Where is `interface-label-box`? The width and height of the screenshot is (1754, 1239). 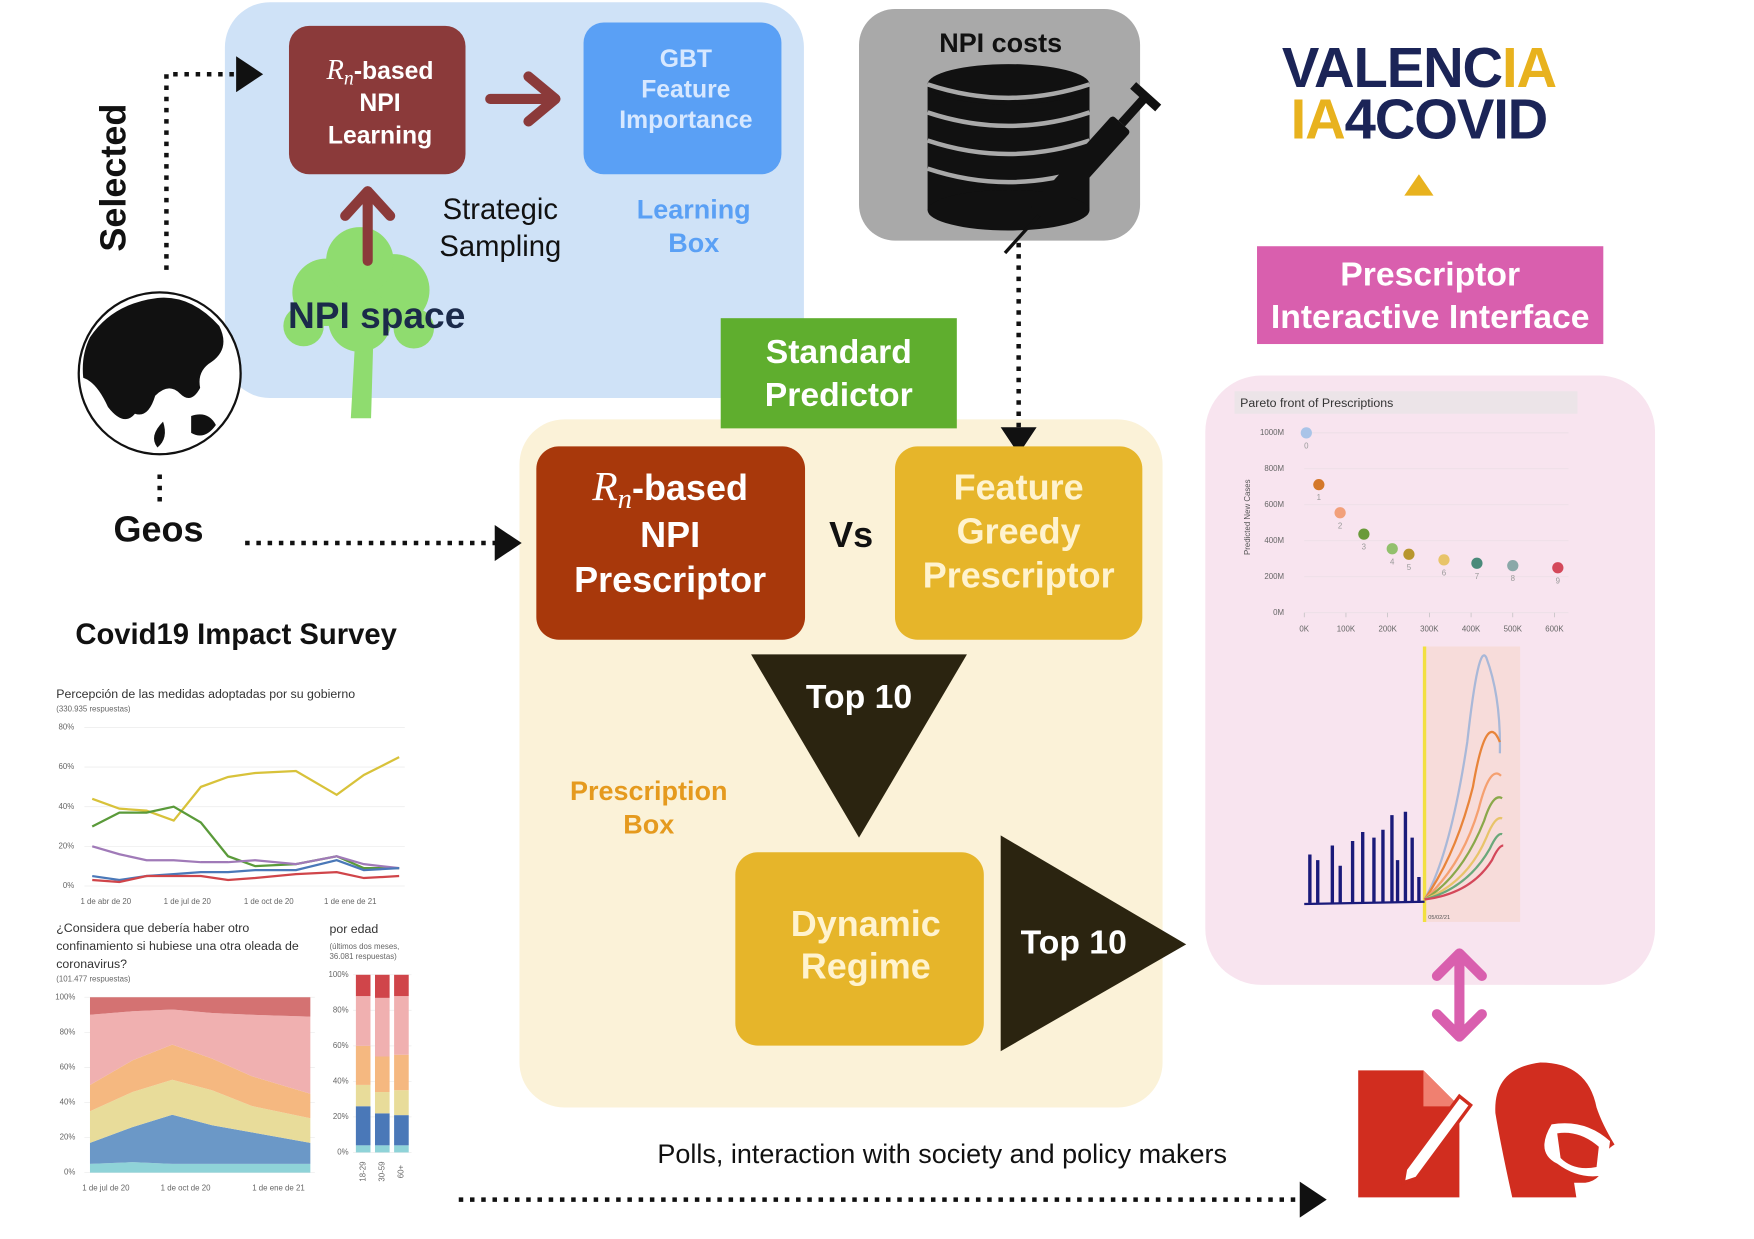 interface-label-box is located at coordinates (1430, 295).